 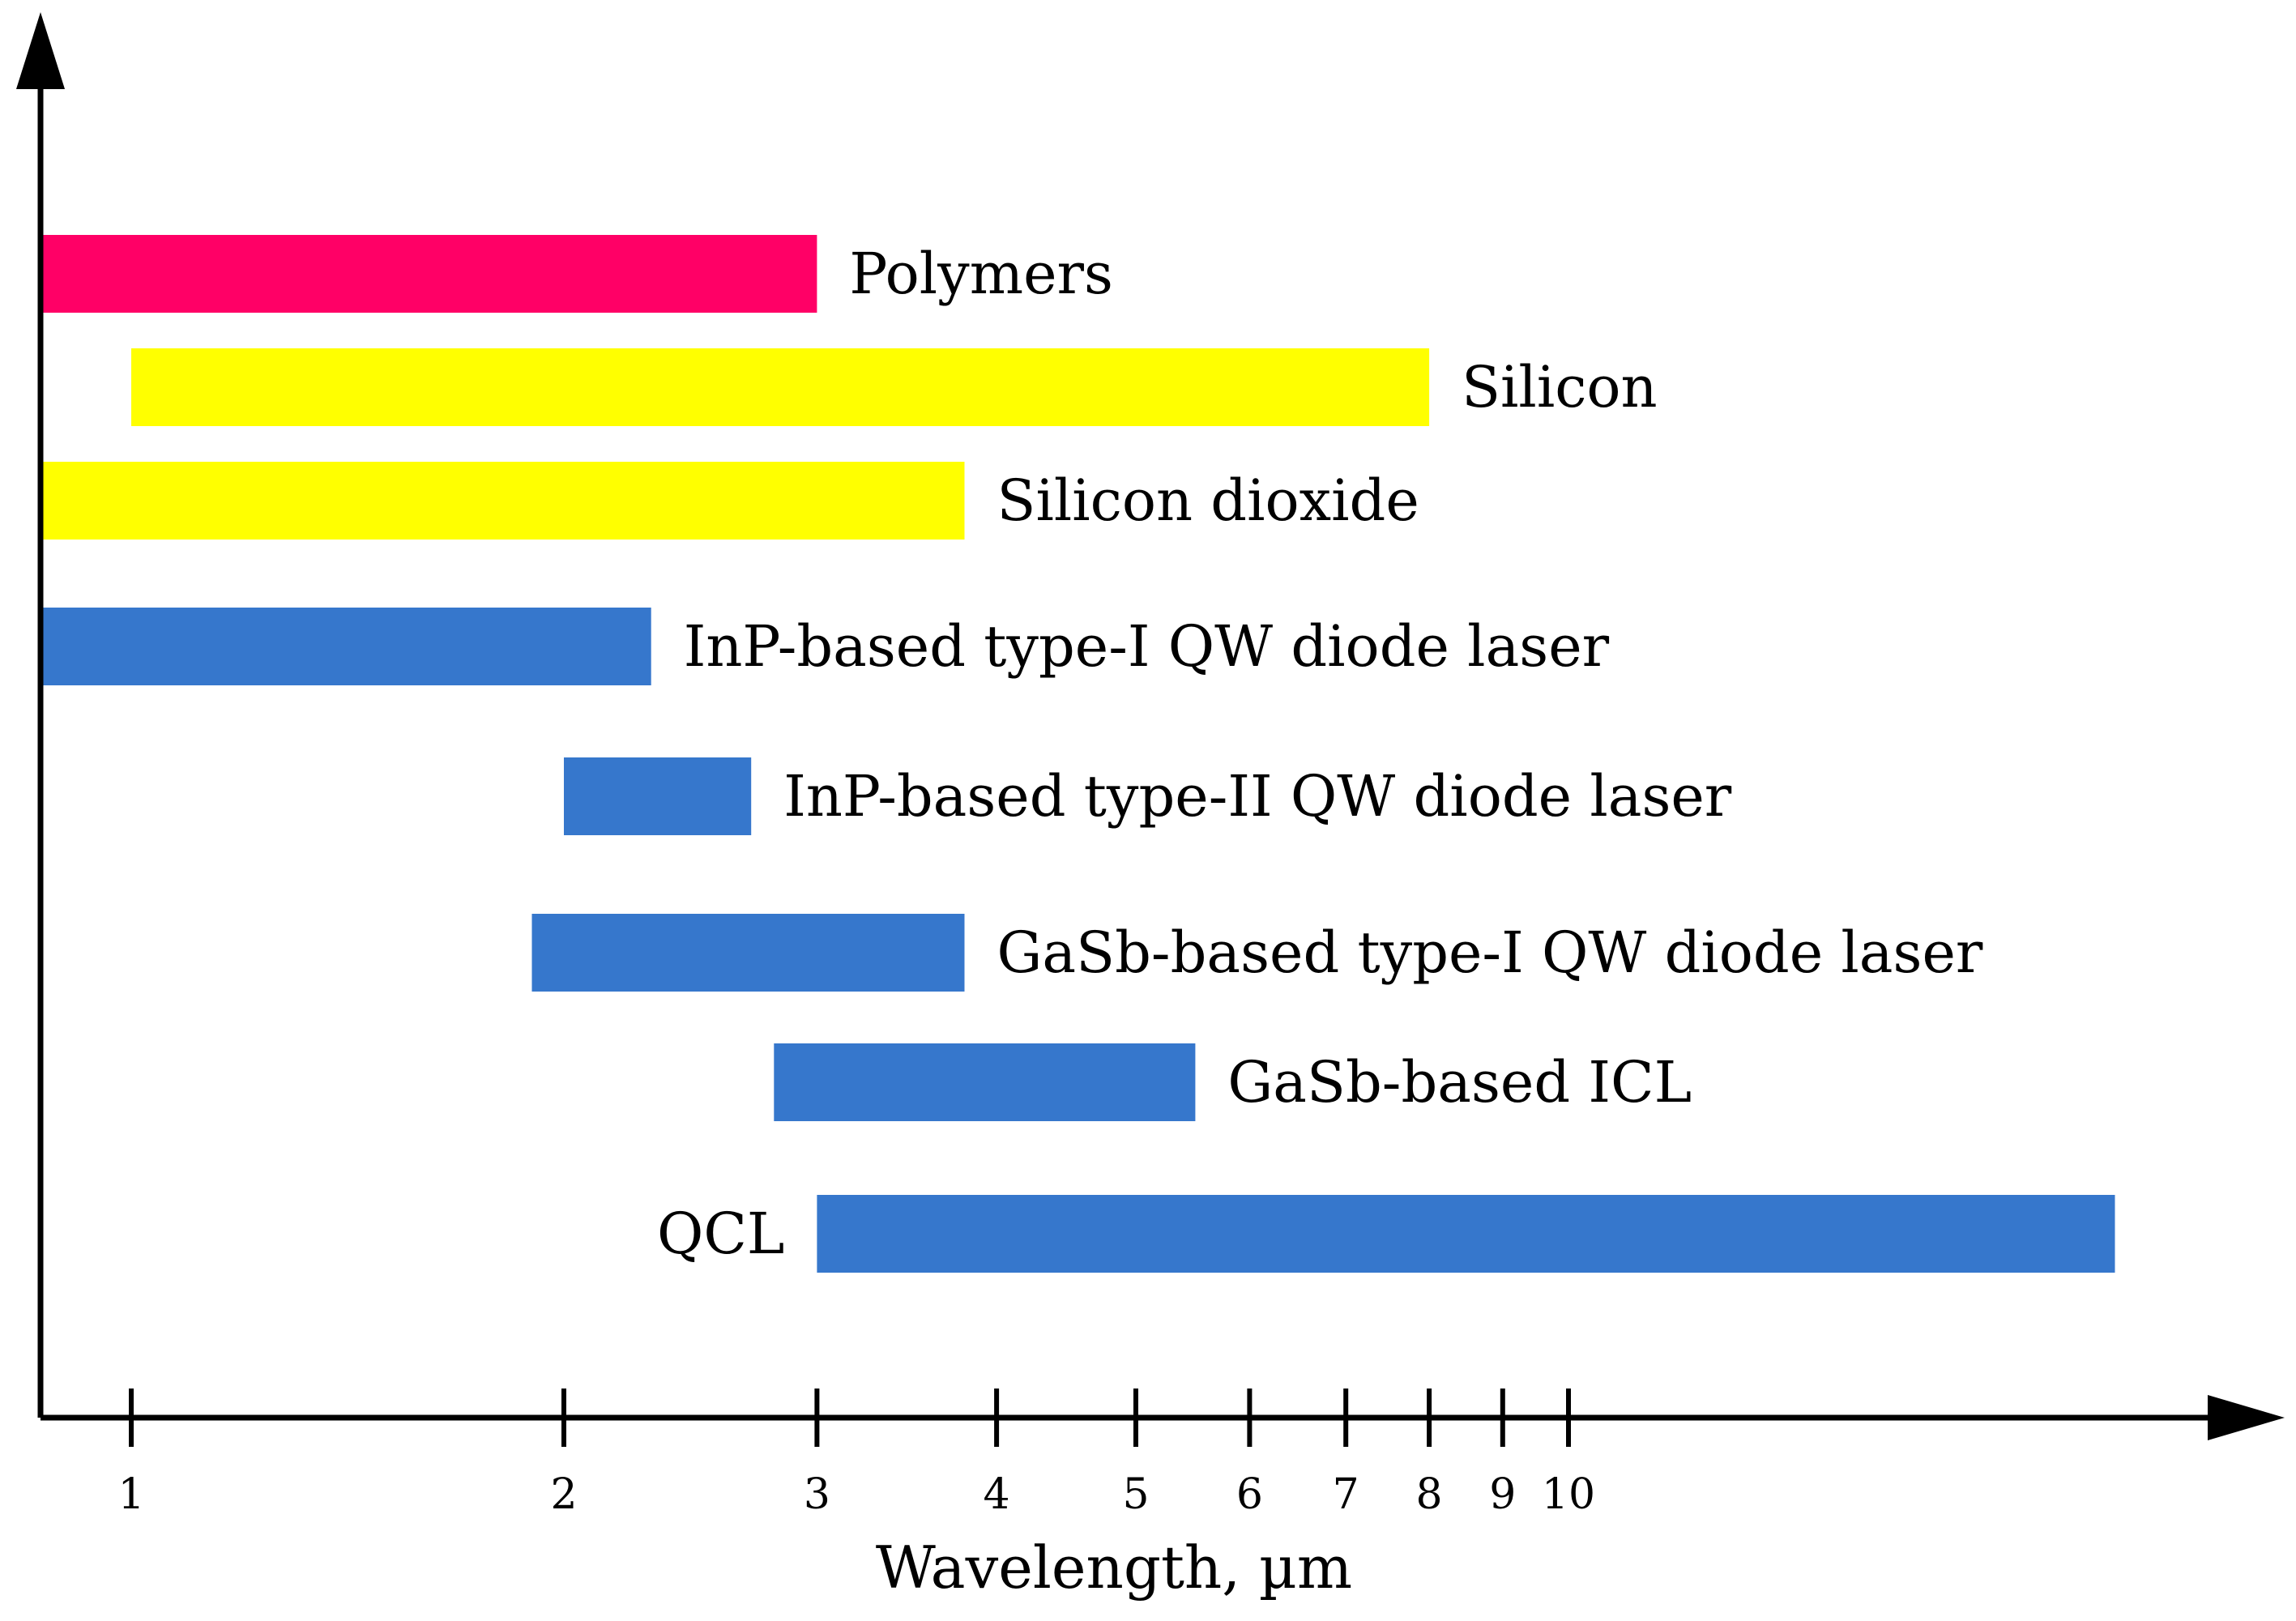 I want to click on bar-silicon-dioxide, so click(x=503, y=501).